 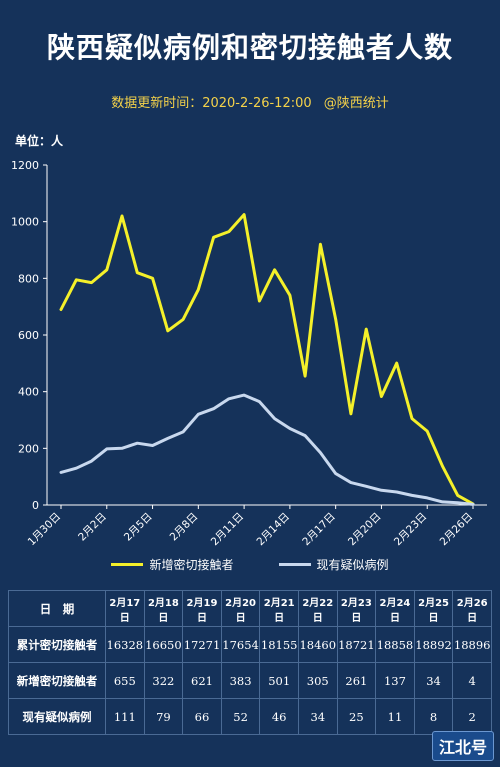 I want to click on table-cell: 18155, so click(x=279, y=644).